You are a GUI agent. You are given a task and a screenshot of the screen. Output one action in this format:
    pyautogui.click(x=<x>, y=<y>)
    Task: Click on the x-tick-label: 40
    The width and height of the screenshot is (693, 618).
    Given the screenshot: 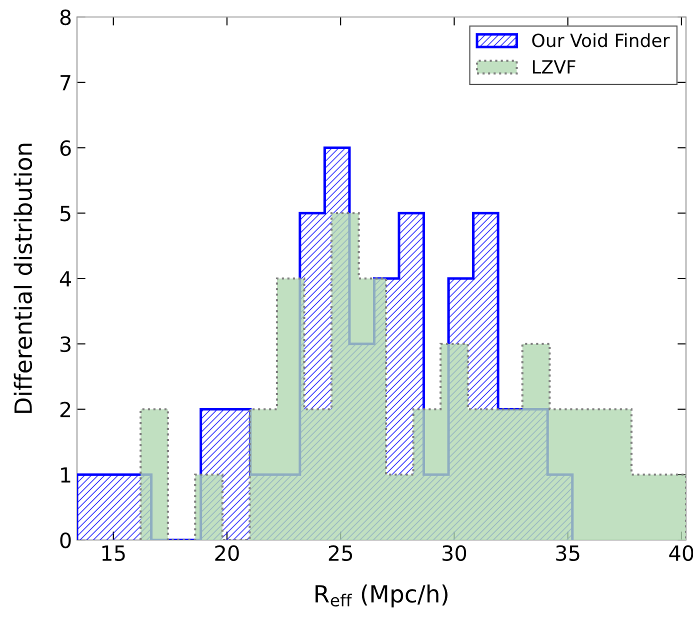 What is the action you would take?
    pyautogui.click(x=681, y=553)
    